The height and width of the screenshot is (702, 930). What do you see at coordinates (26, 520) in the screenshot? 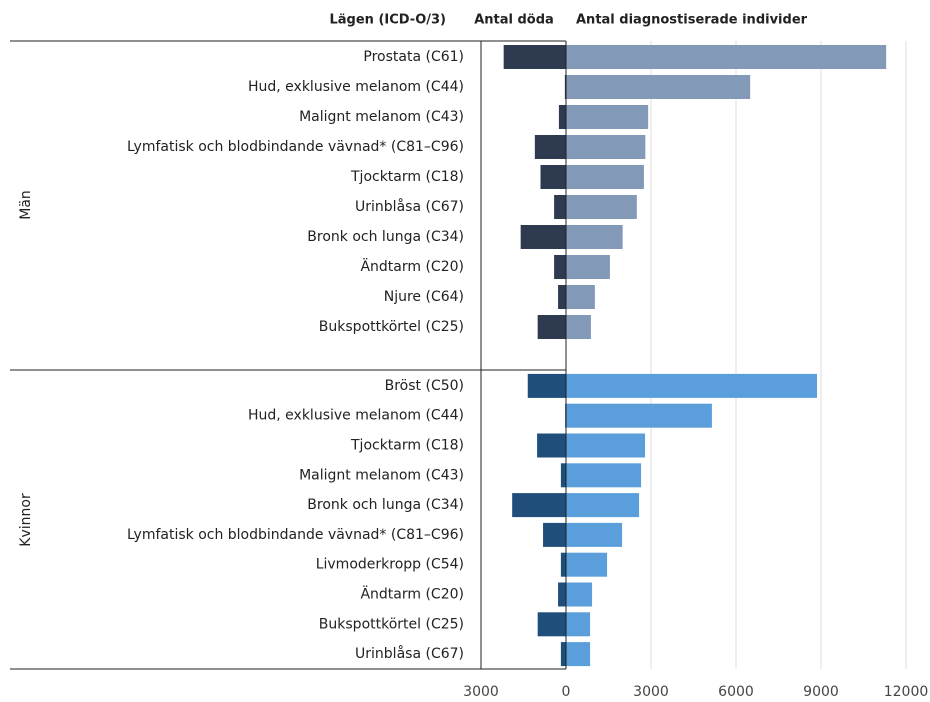
I see `group-label: Kvinnor` at bounding box center [26, 520].